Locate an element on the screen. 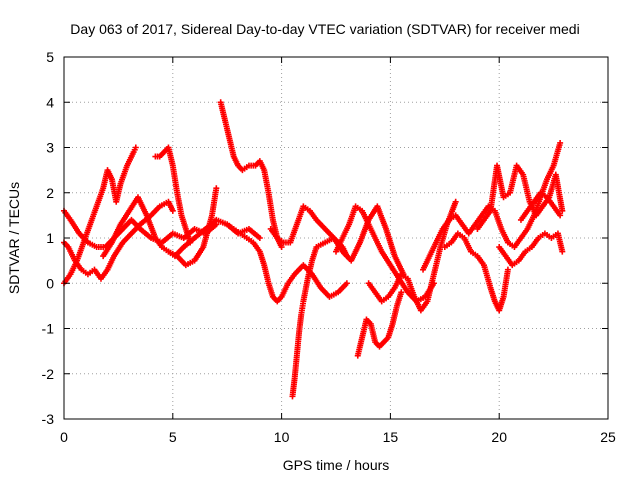  y-tick-label: 2 is located at coordinates (50, 193).